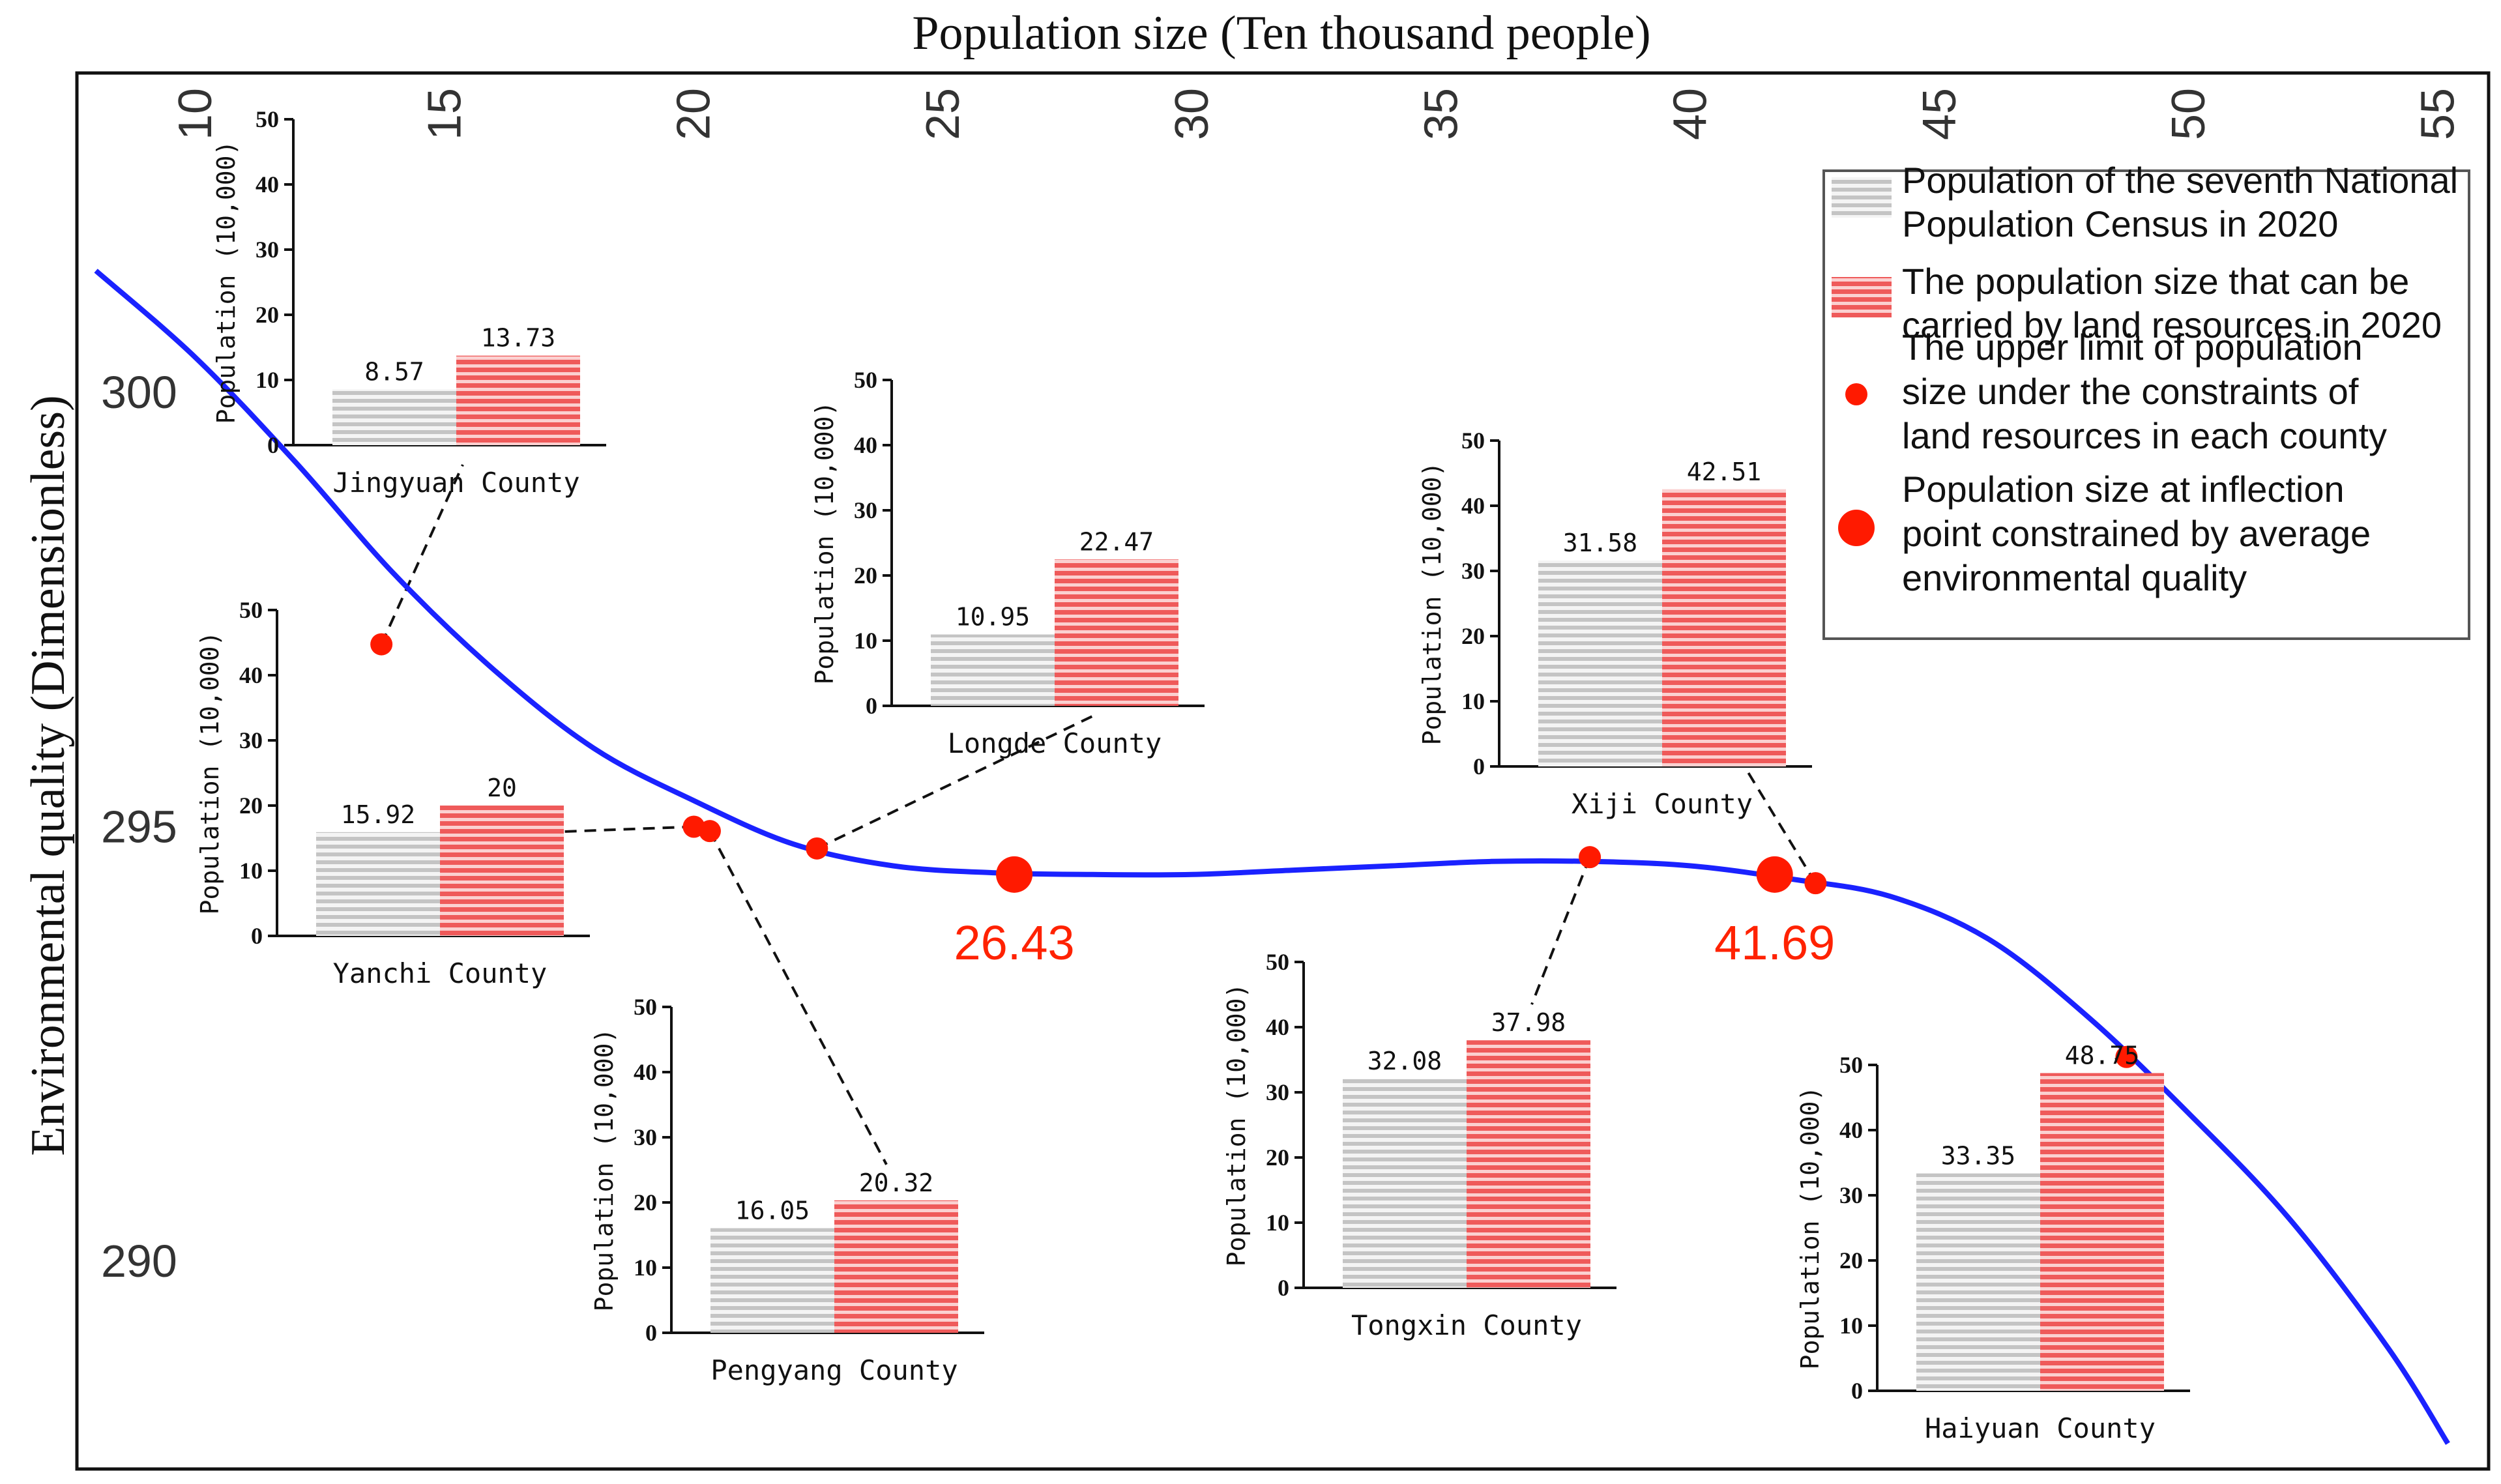 Image resolution: width=2501 pixels, height=1484 pixels. Describe the element at coordinates (1466, 1325) in the screenshot. I see `inset-county-label: Tongxin County` at that location.